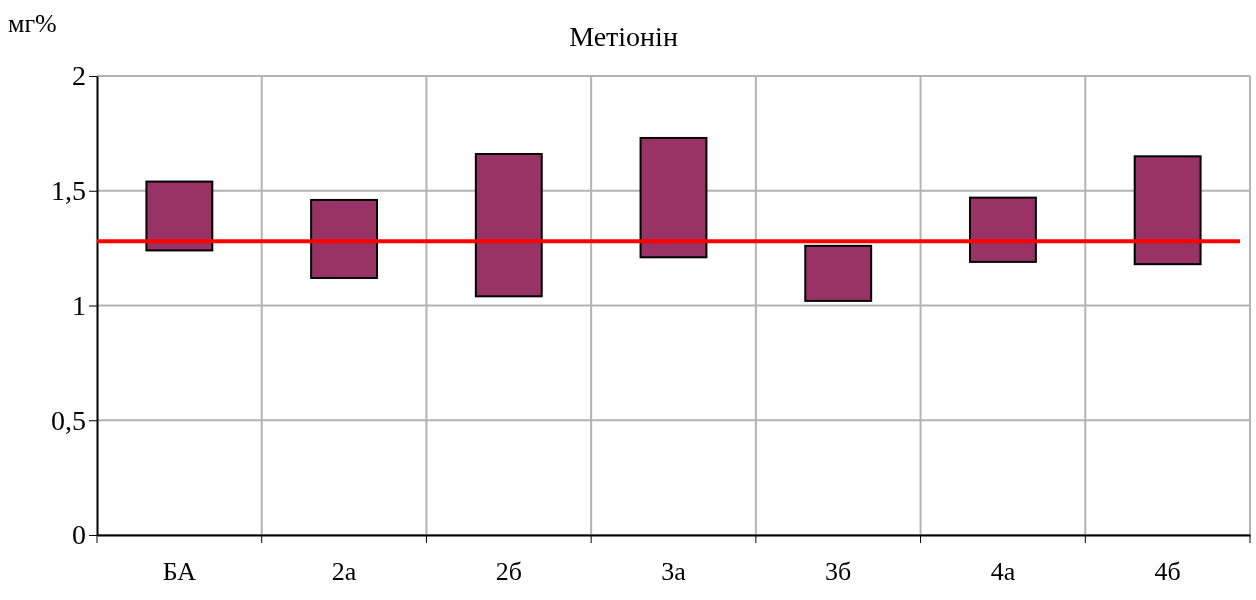 This screenshot has width=1256, height=600. Describe the element at coordinates (32, 23) in the screenshot. I see `y-axis-title: мг%` at that location.